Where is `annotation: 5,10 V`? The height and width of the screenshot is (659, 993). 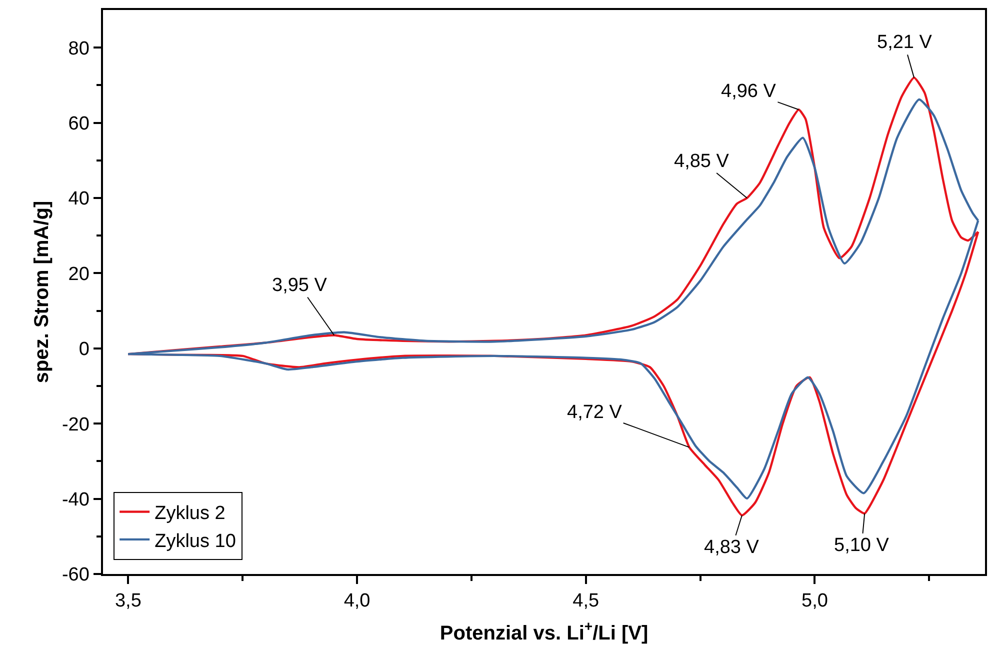 annotation: 5,10 V is located at coordinates (862, 545).